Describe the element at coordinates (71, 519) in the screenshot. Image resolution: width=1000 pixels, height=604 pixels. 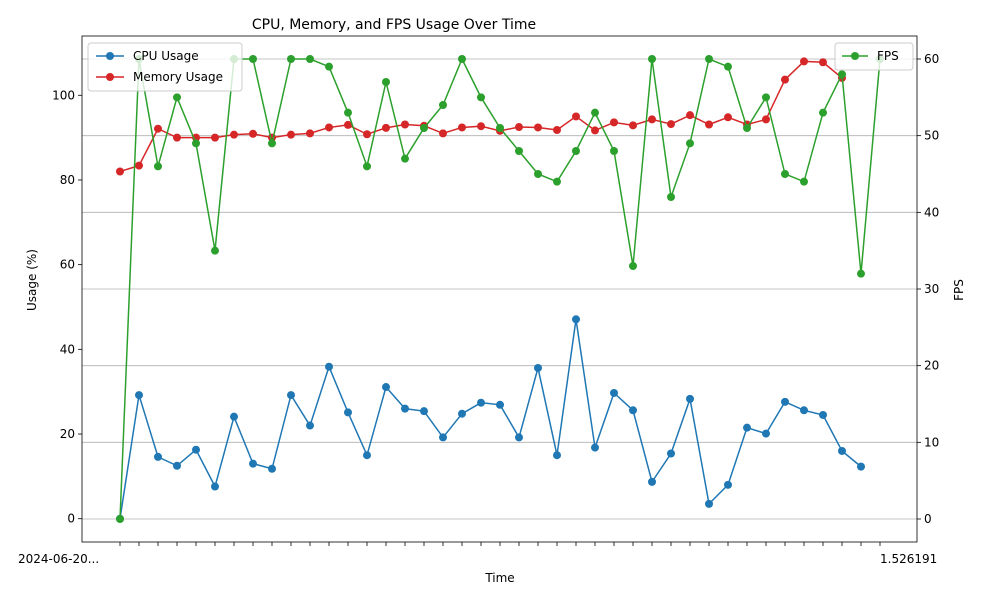
I see `y-tick-label-left-0: 0` at that location.